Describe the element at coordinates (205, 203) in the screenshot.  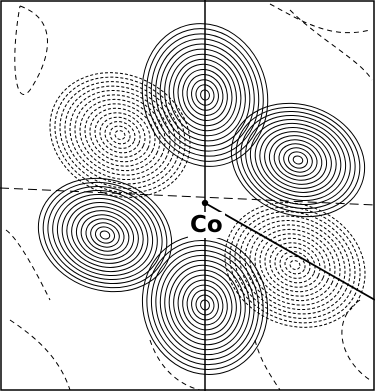
I see `co-atom-marker` at that location.